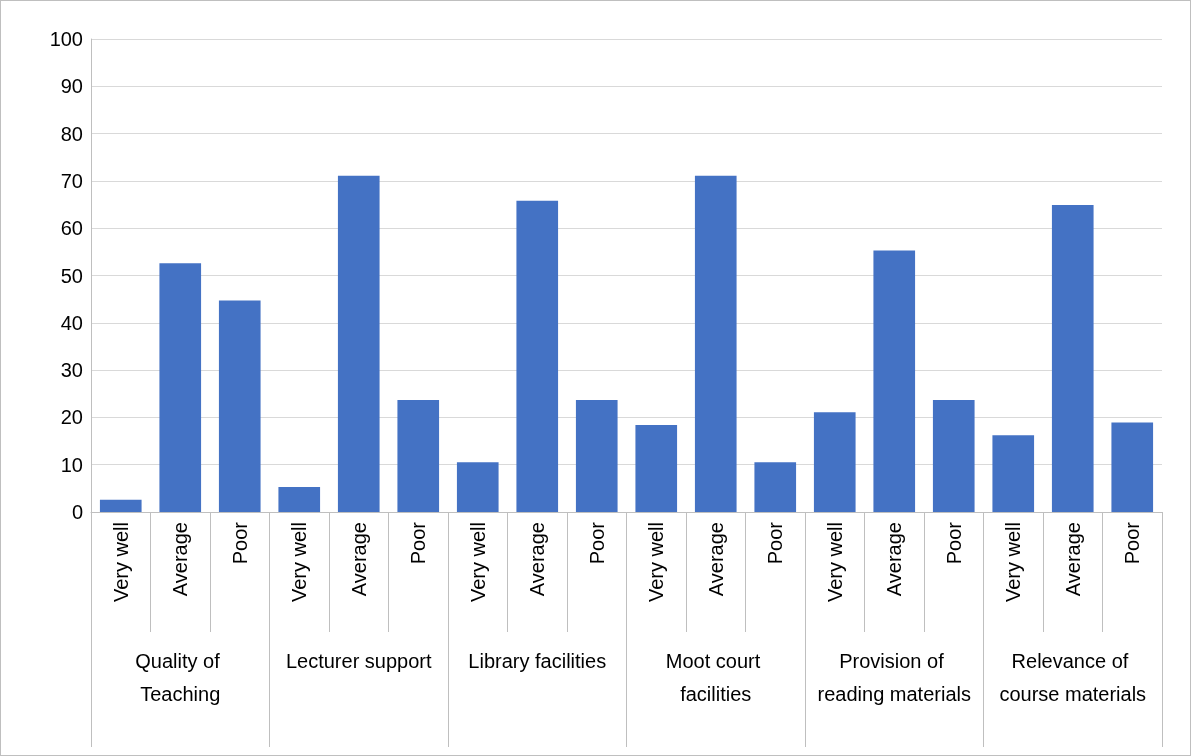  What do you see at coordinates (359, 660) in the screenshot?
I see `text: Lecturer support` at bounding box center [359, 660].